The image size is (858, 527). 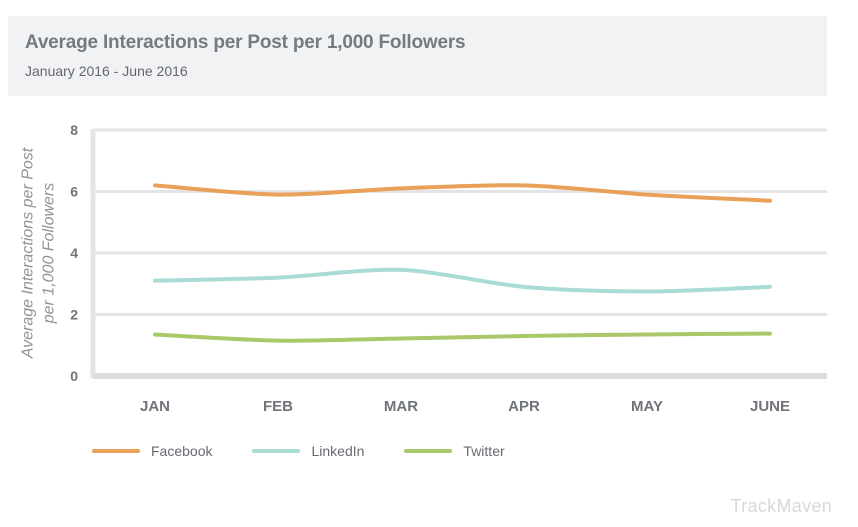 I want to click on legend-swatch-twitter, so click(x=428, y=451).